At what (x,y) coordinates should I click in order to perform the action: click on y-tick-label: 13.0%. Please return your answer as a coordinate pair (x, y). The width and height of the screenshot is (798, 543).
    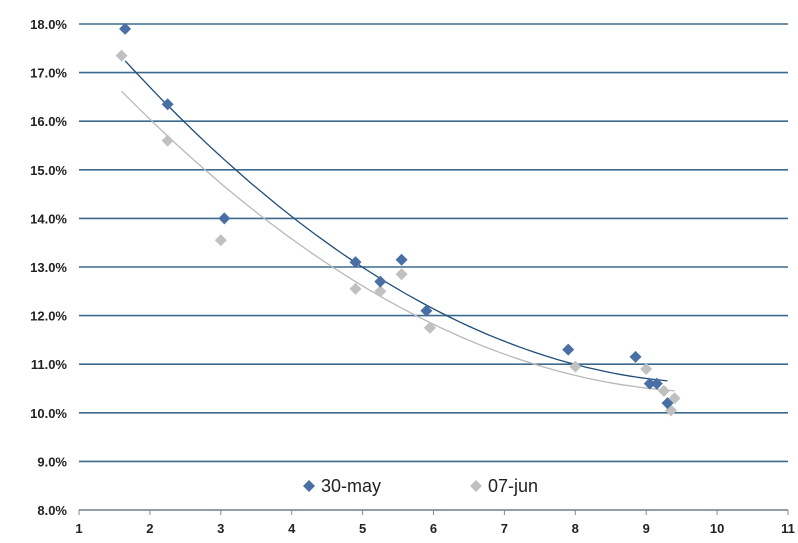
    Looking at the image, I should click on (48, 267).